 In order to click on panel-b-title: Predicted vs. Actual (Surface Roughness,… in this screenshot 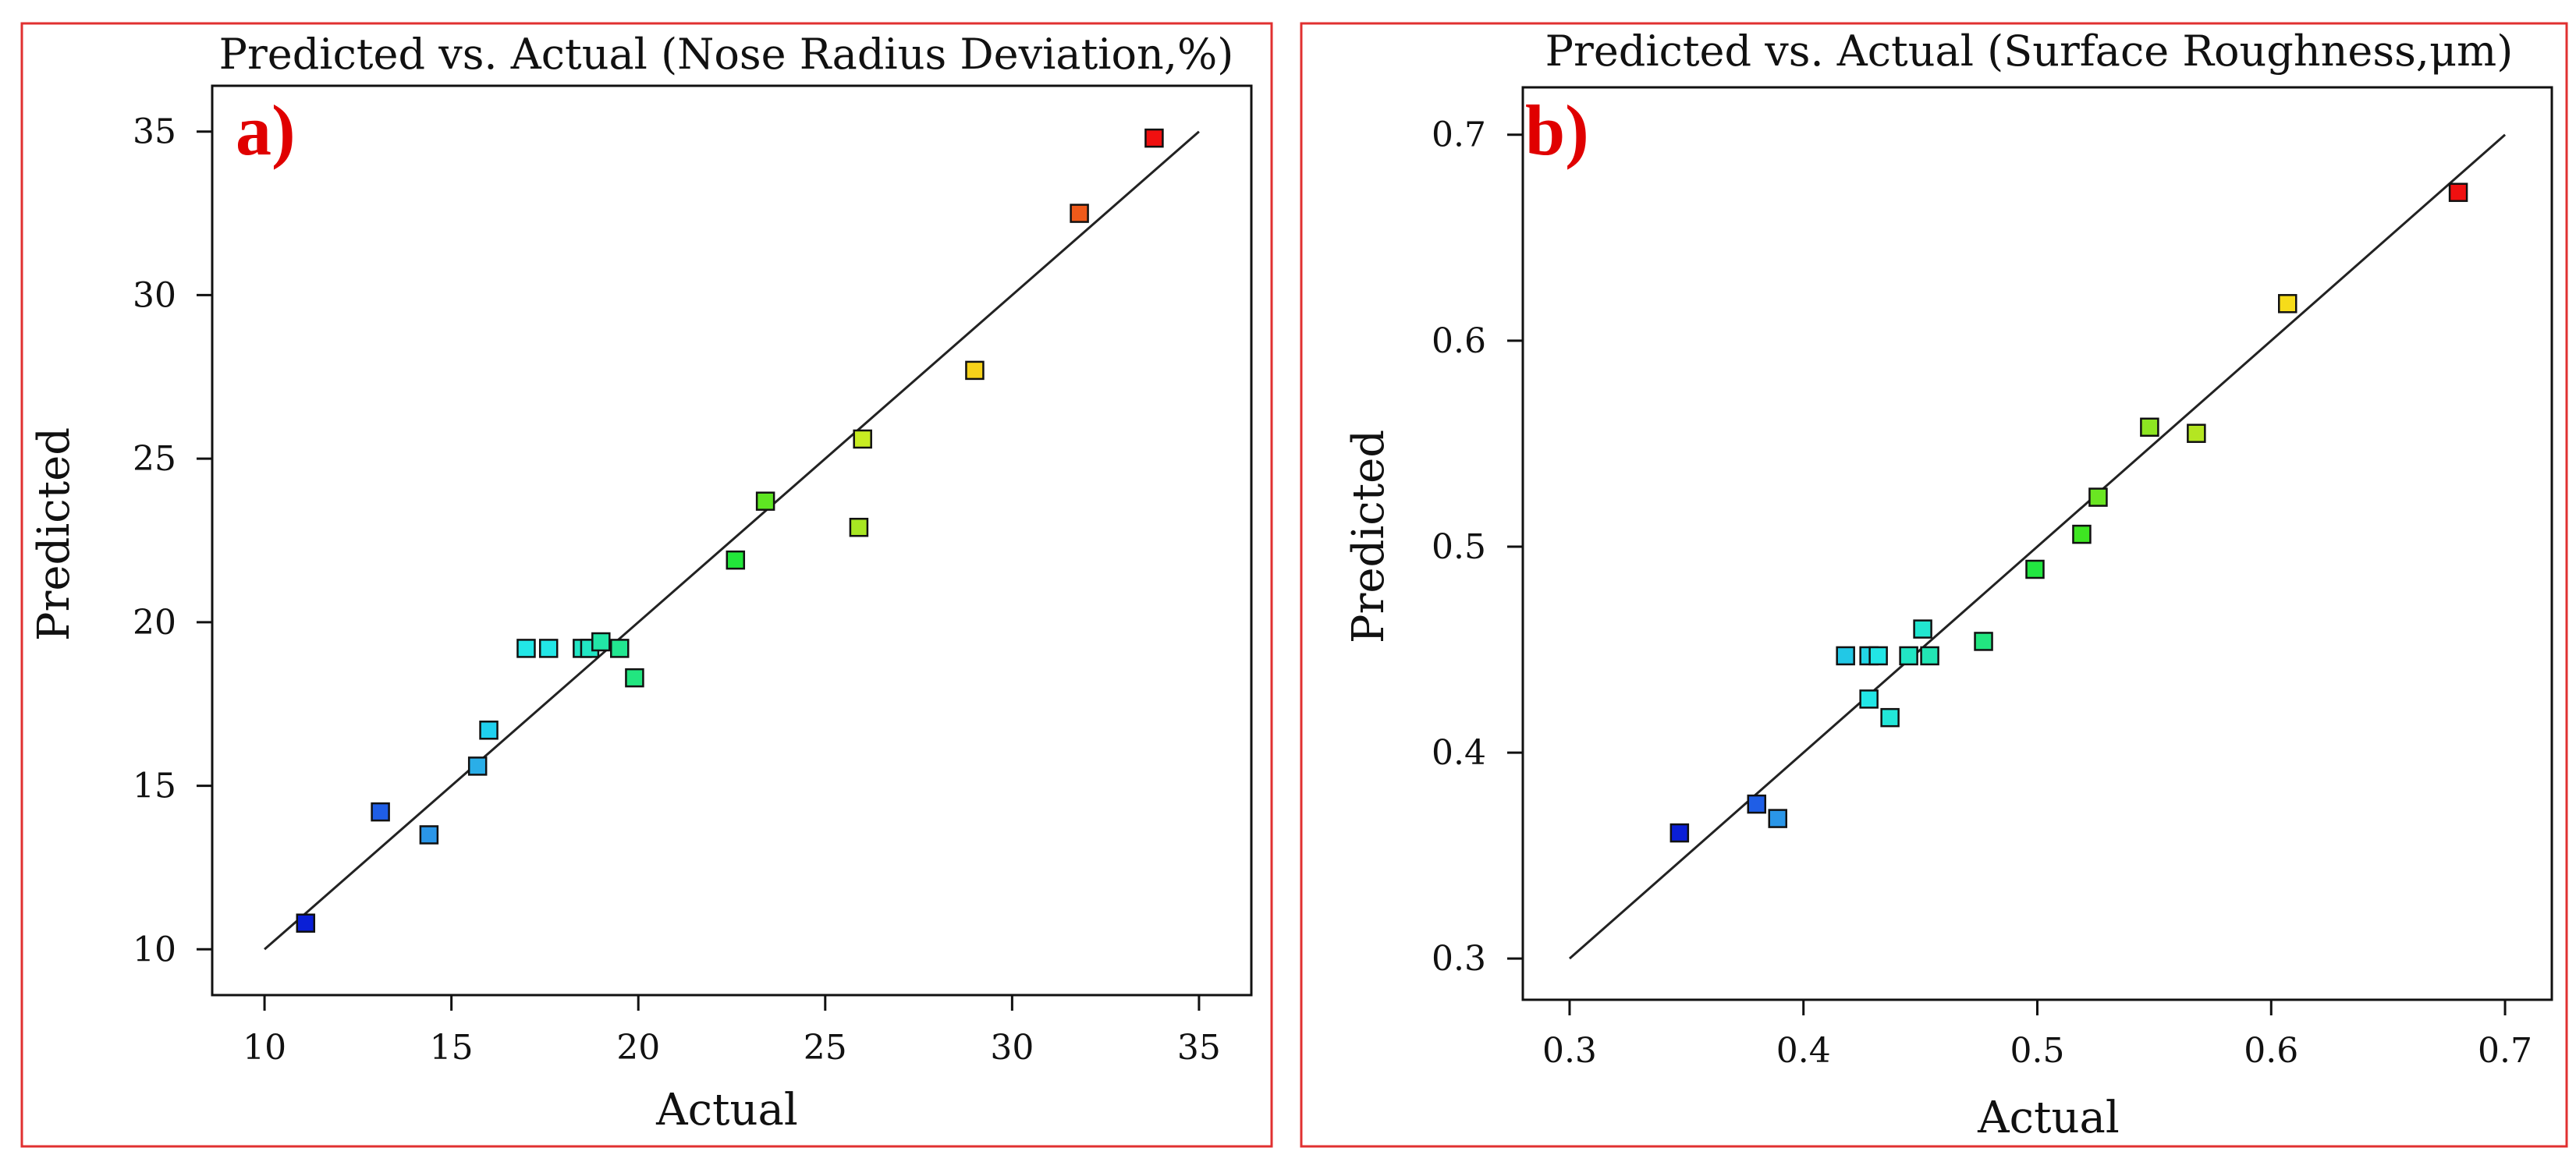, I will do `click(2029, 51)`.